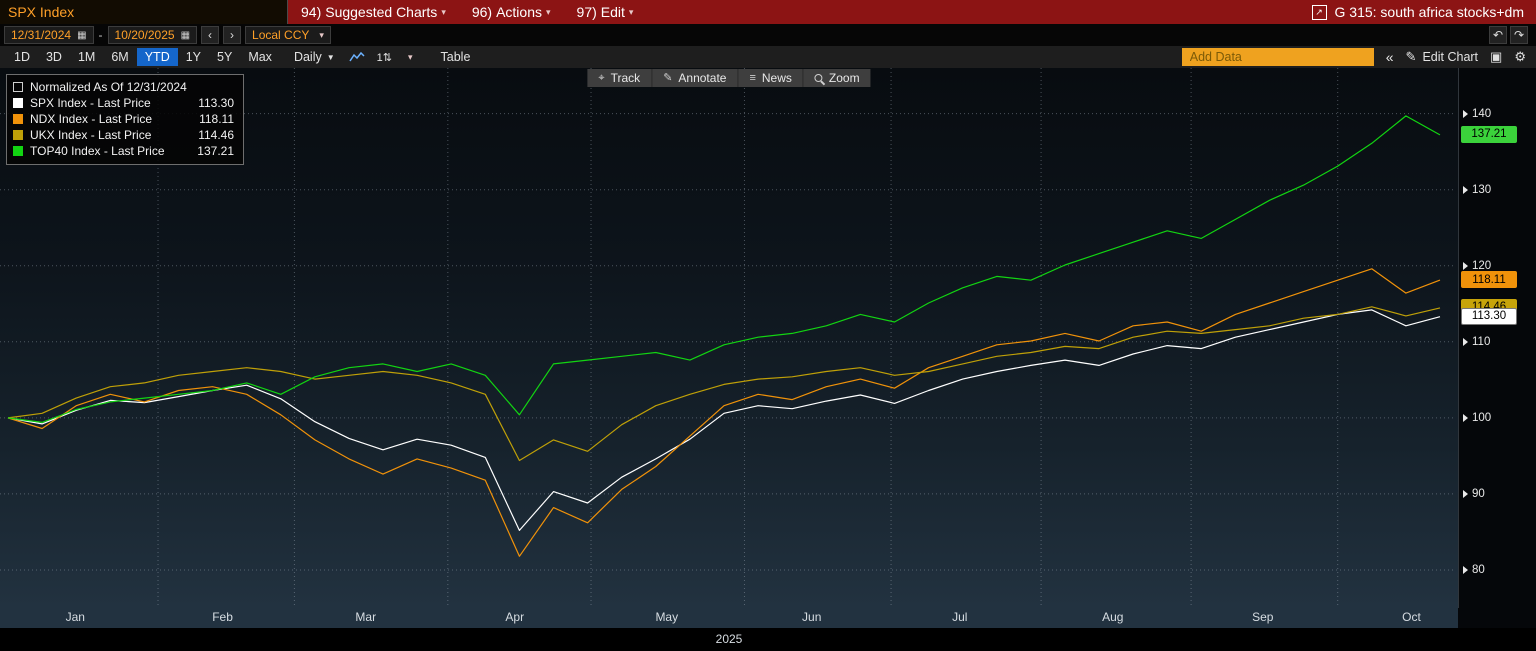 This screenshot has width=1536, height=651. What do you see at coordinates (53, 57) in the screenshot?
I see `period-3d: 3D` at bounding box center [53, 57].